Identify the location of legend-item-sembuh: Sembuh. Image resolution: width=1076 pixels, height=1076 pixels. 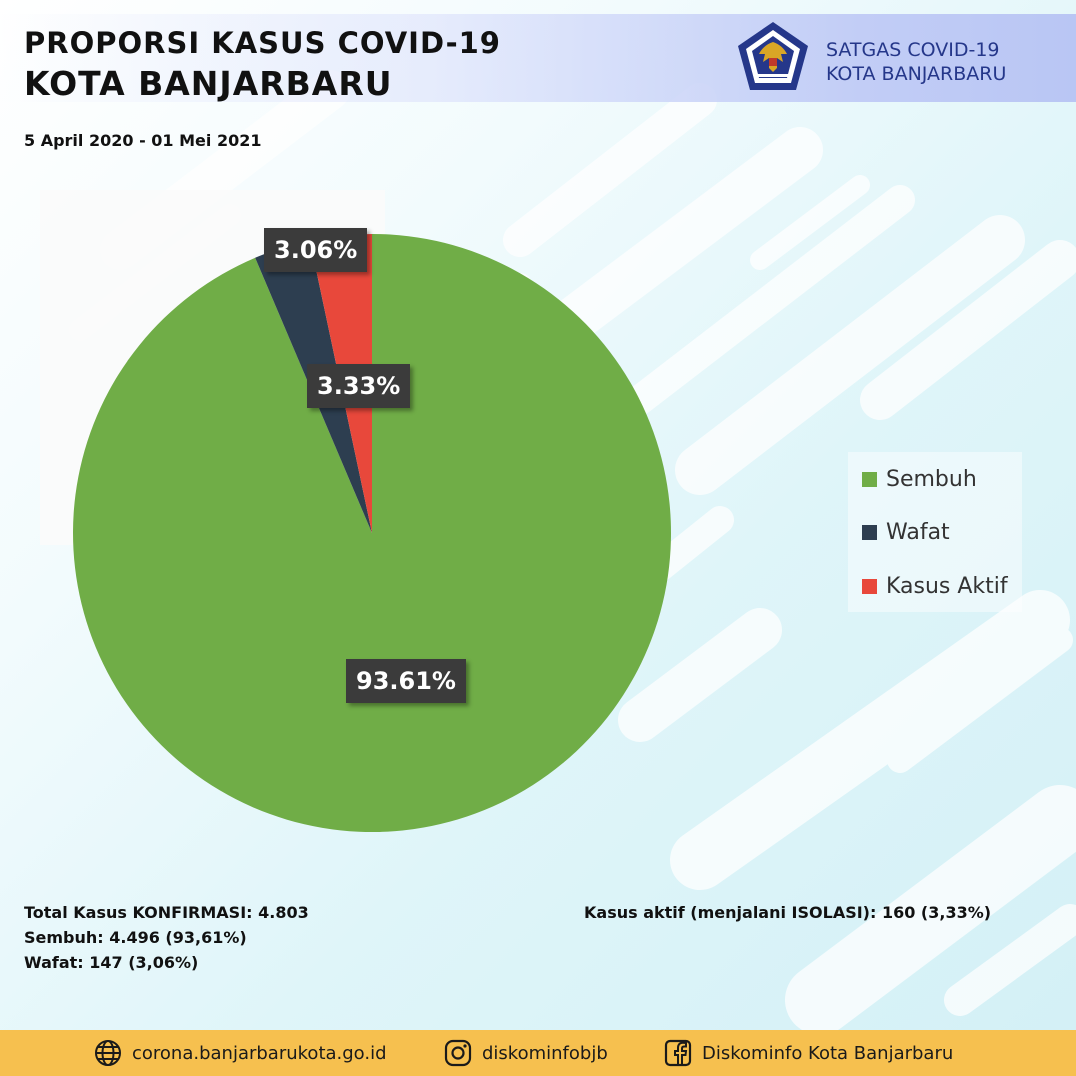
(919, 479).